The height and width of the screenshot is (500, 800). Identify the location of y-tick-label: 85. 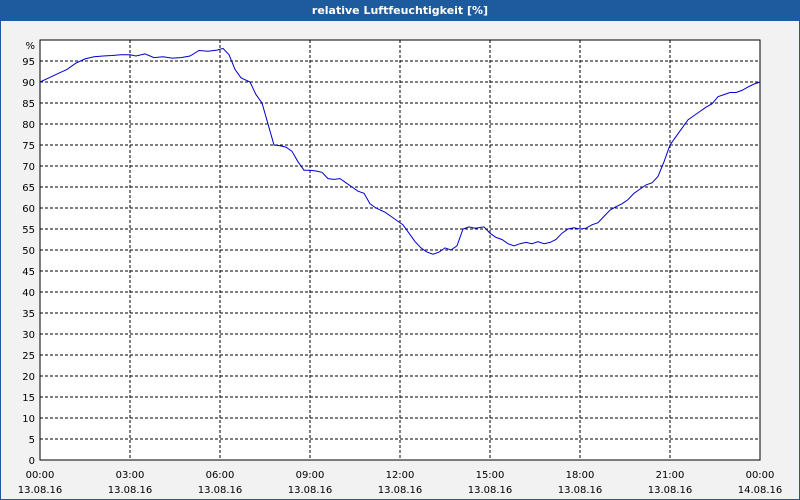
(28, 104).